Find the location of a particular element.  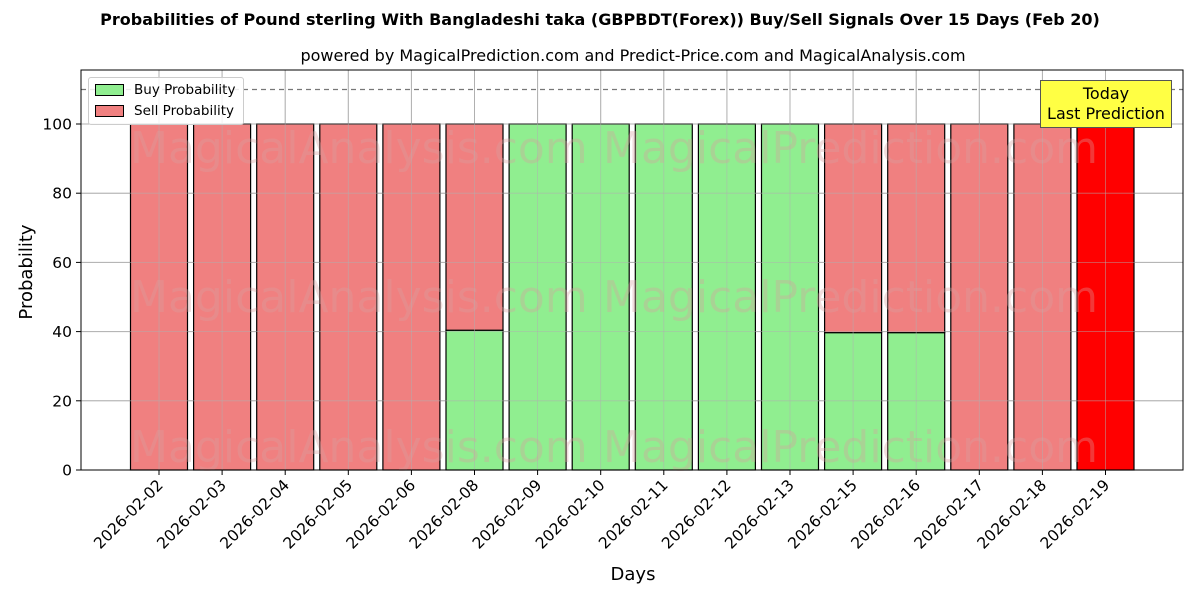

legend: Buy Probability Sell Probability is located at coordinates (166, 101).